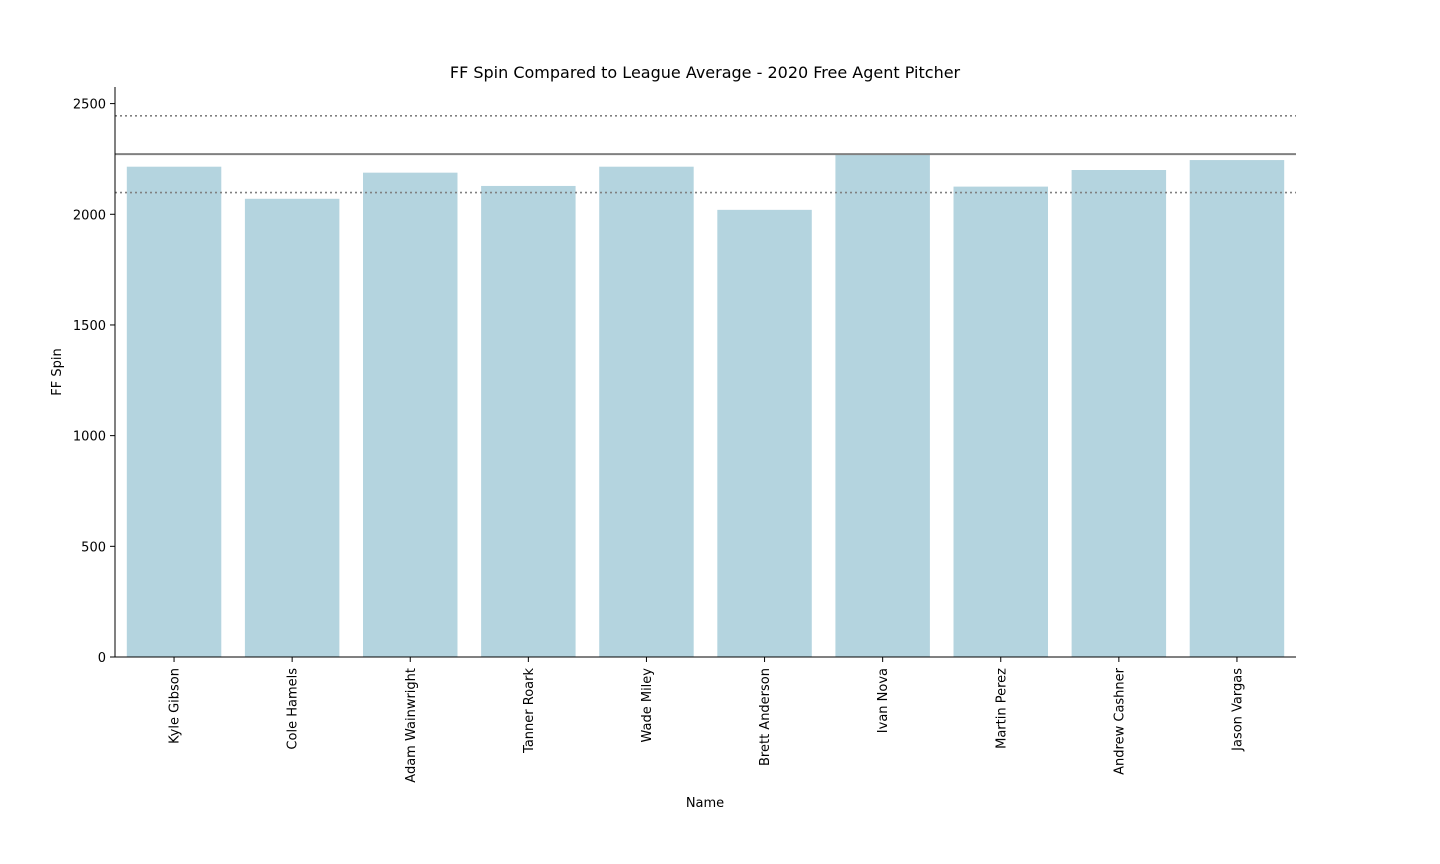  Describe the element at coordinates (102, 658) in the screenshot. I see `y-tick-label: 0` at that location.